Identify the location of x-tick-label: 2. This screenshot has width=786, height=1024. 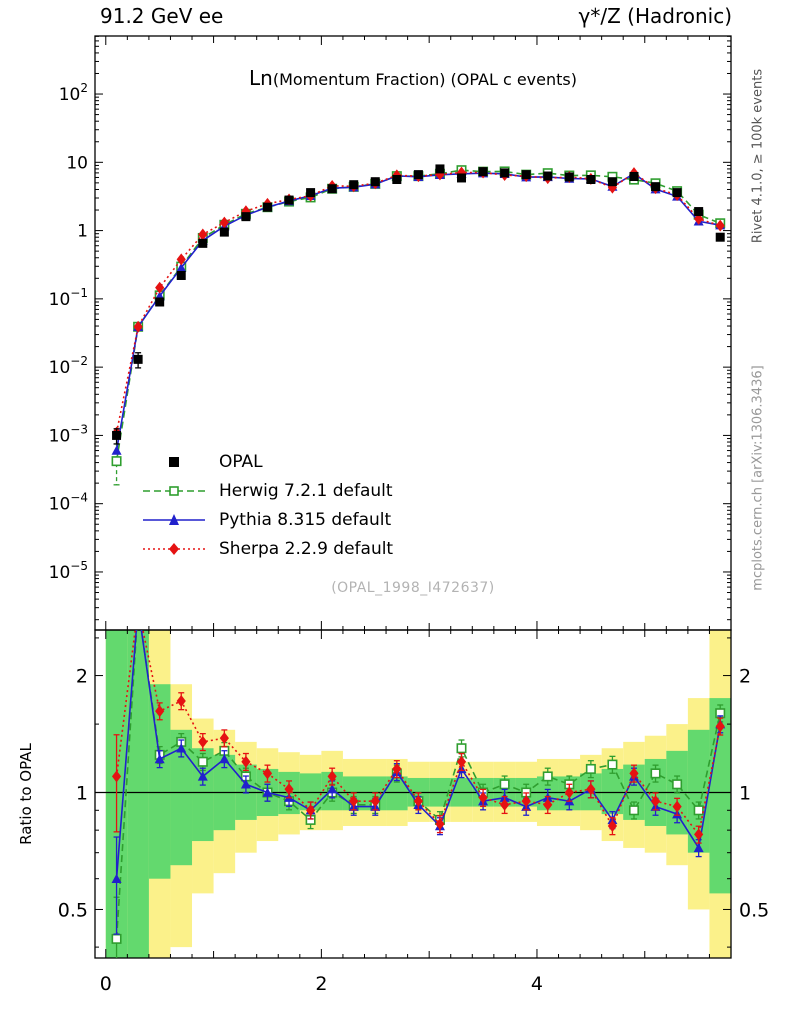
(321, 984).